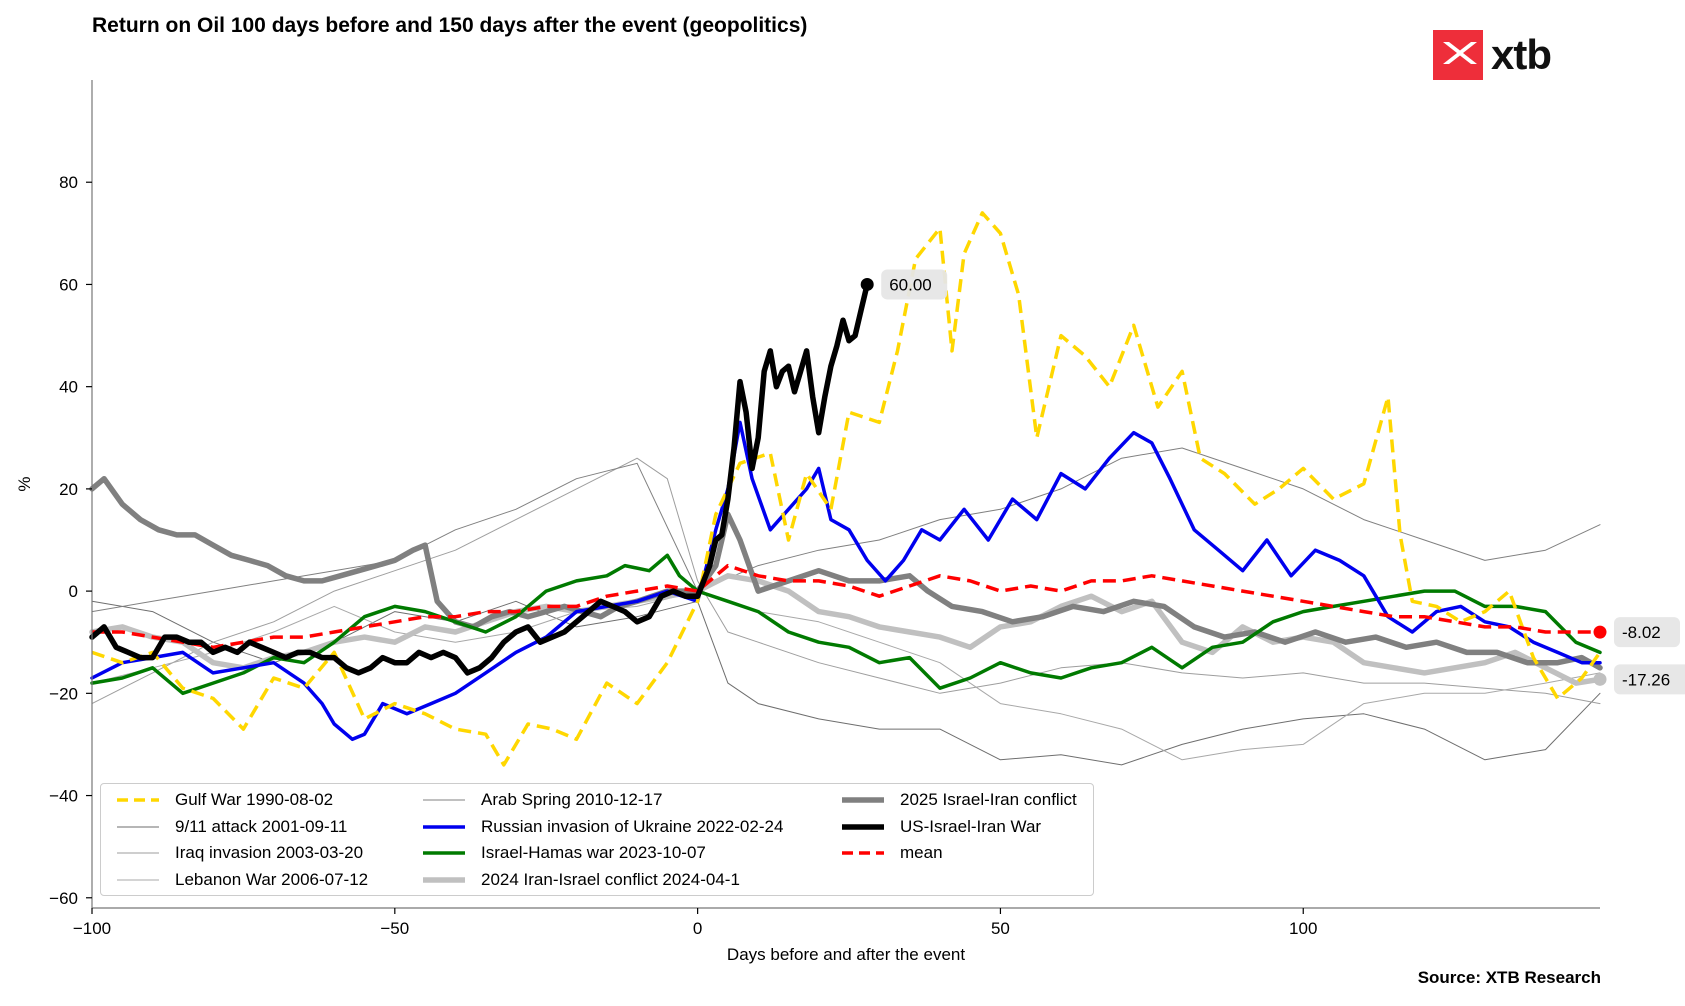 The image size is (1685, 1006). I want to click on xtb-logo-mark-icon, so click(1458, 55).